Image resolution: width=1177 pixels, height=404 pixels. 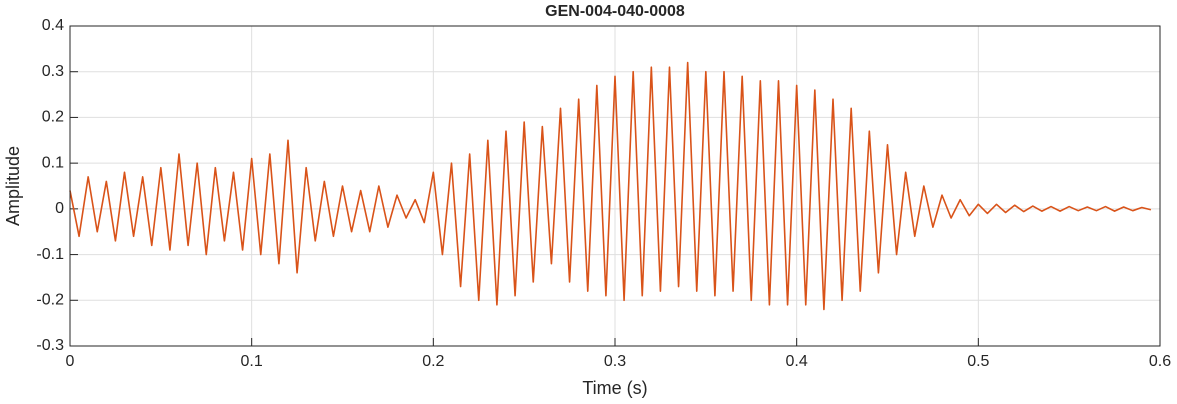 I want to click on y-axis-label: Amplitude, so click(x=13, y=186).